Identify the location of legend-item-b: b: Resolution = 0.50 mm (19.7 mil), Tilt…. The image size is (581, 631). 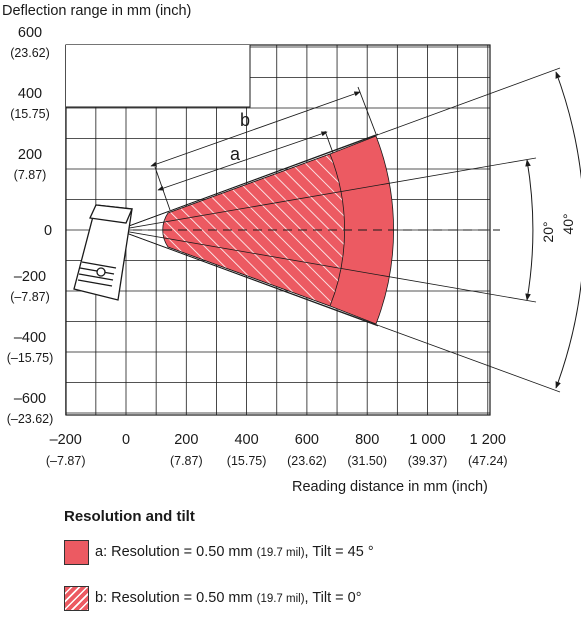
(314, 598).